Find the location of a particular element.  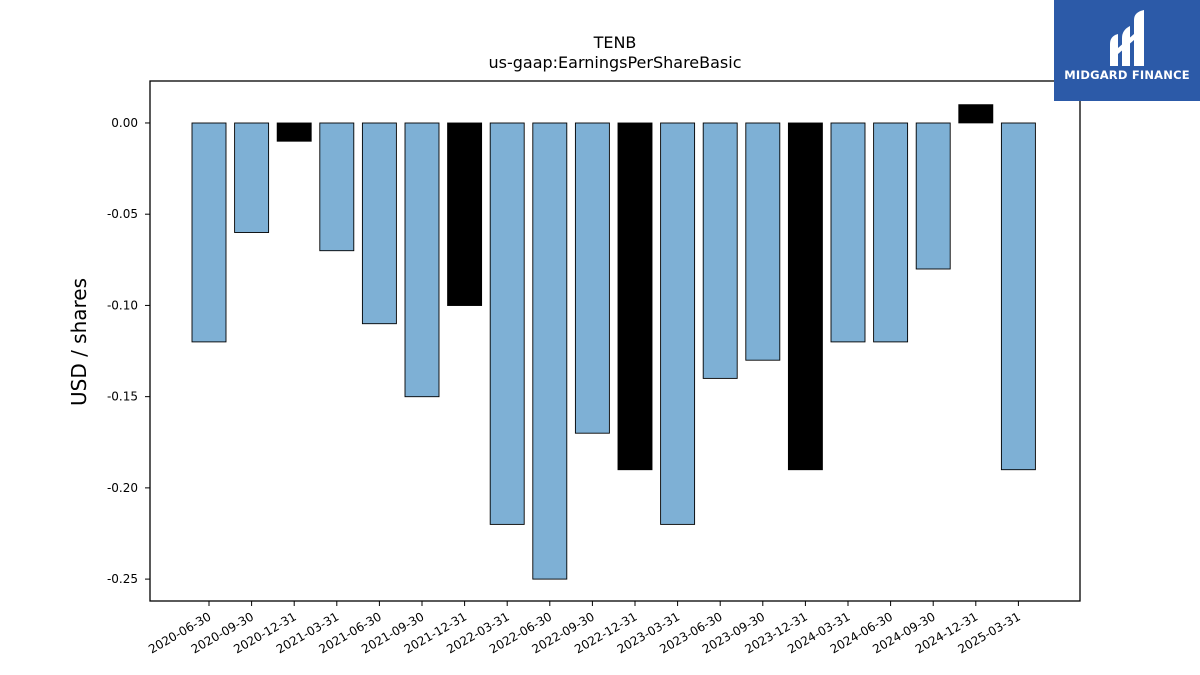

logo-text: MIDGARD FINANCE is located at coordinates (1127, 75).